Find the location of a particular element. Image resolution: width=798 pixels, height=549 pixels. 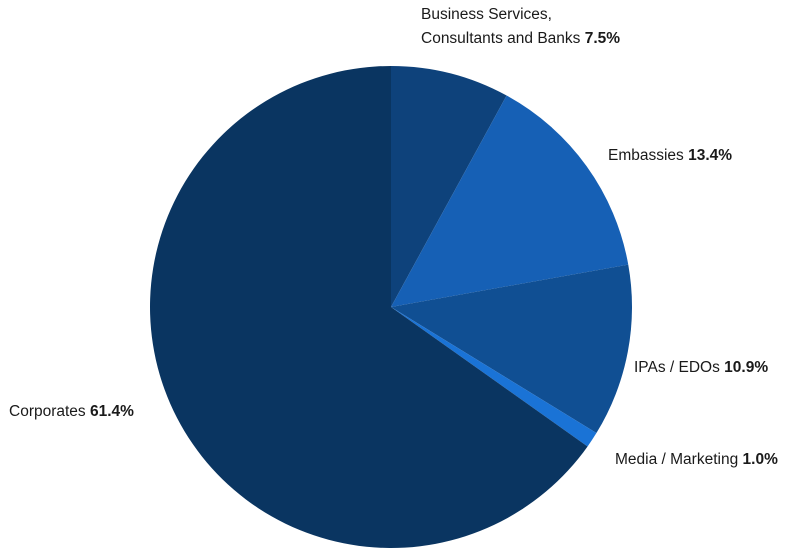

pie-slice-ipas-edos is located at coordinates (512, 349).